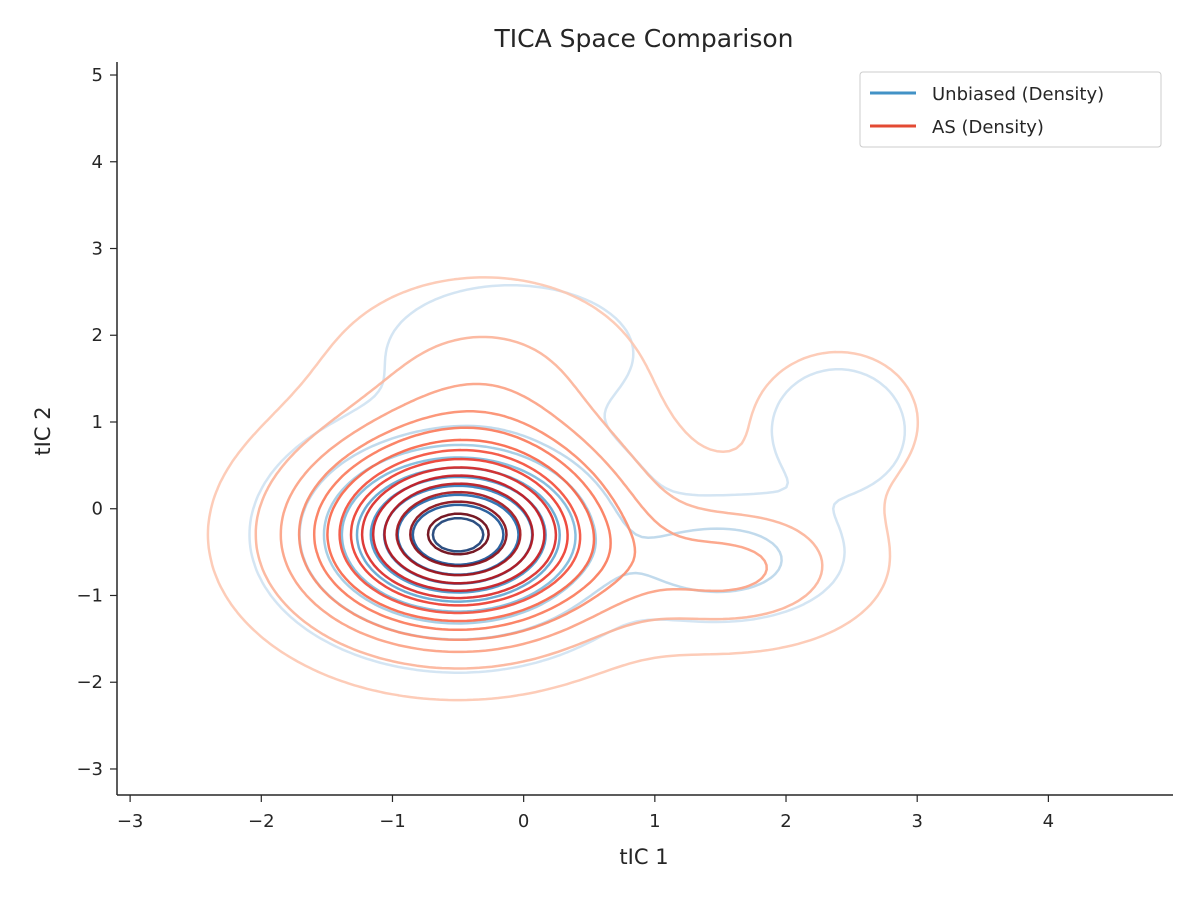  I want to click on y-tick-label: −2, so click(89, 682).